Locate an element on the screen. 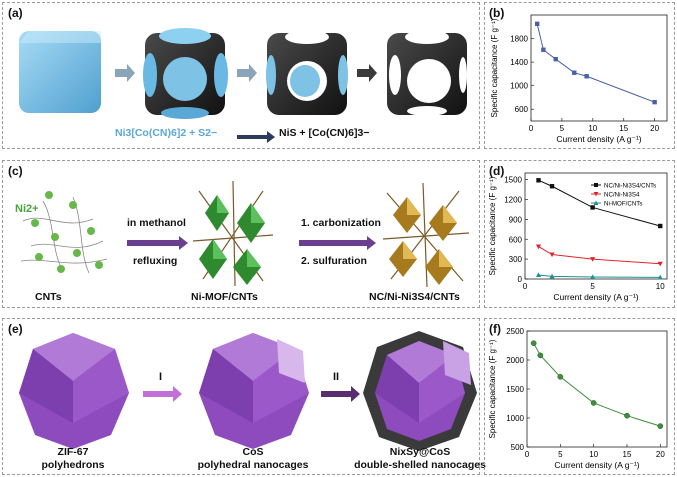 The height and width of the screenshot is (477, 677). panel-label-b: (b) is located at coordinates (497, 13).